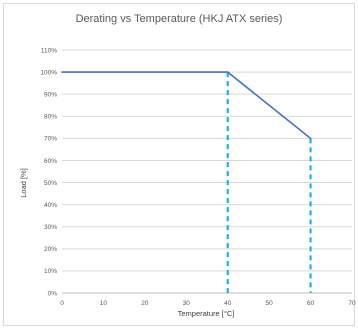 Image resolution: width=358 pixels, height=329 pixels. What do you see at coordinates (50, 117) in the screenshot?
I see `y-tick-label: 80%` at bounding box center [50, 117].